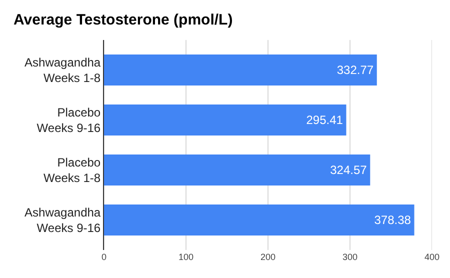 The image size is (450, 278). What do you see at coordinates (62, 70) in the screenshot?
I see `y-tick-label: Ashwagandha Weeks 1-8` at bounding box center [62, 70].